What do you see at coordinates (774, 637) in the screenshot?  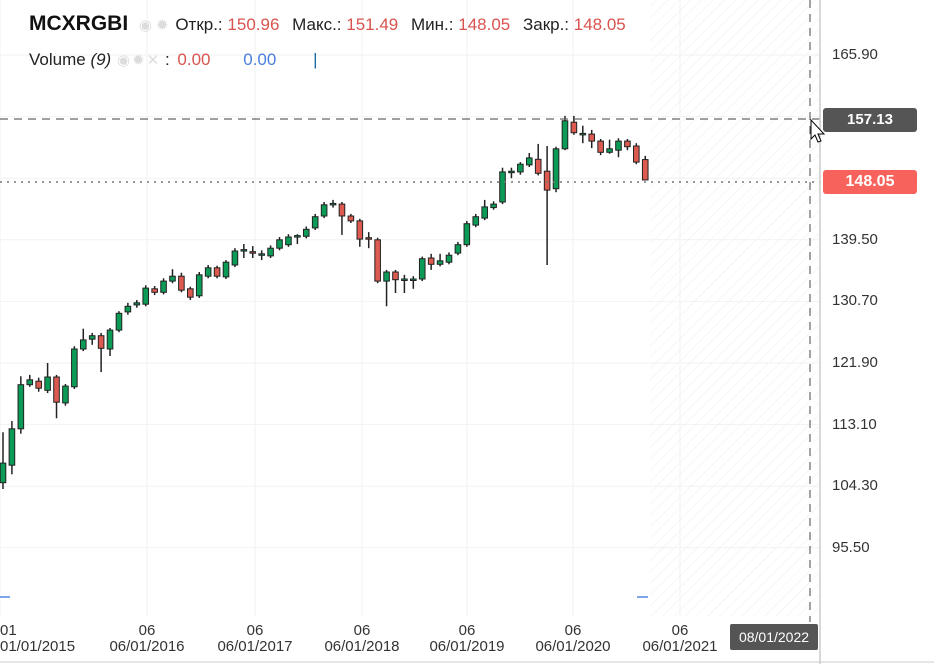 I see `crosshair-date-tag: 08/01/2022` at bounding box center [774, 637].